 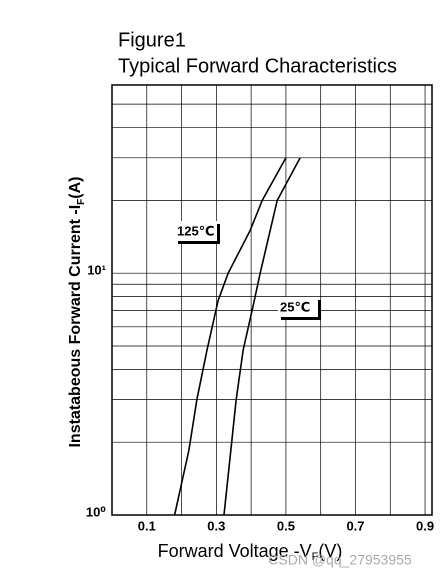 What do you see at coordinates (96, 270) in the screenshot?
I see `y-tick-label: 10¹` at bounding box center [96, 270].